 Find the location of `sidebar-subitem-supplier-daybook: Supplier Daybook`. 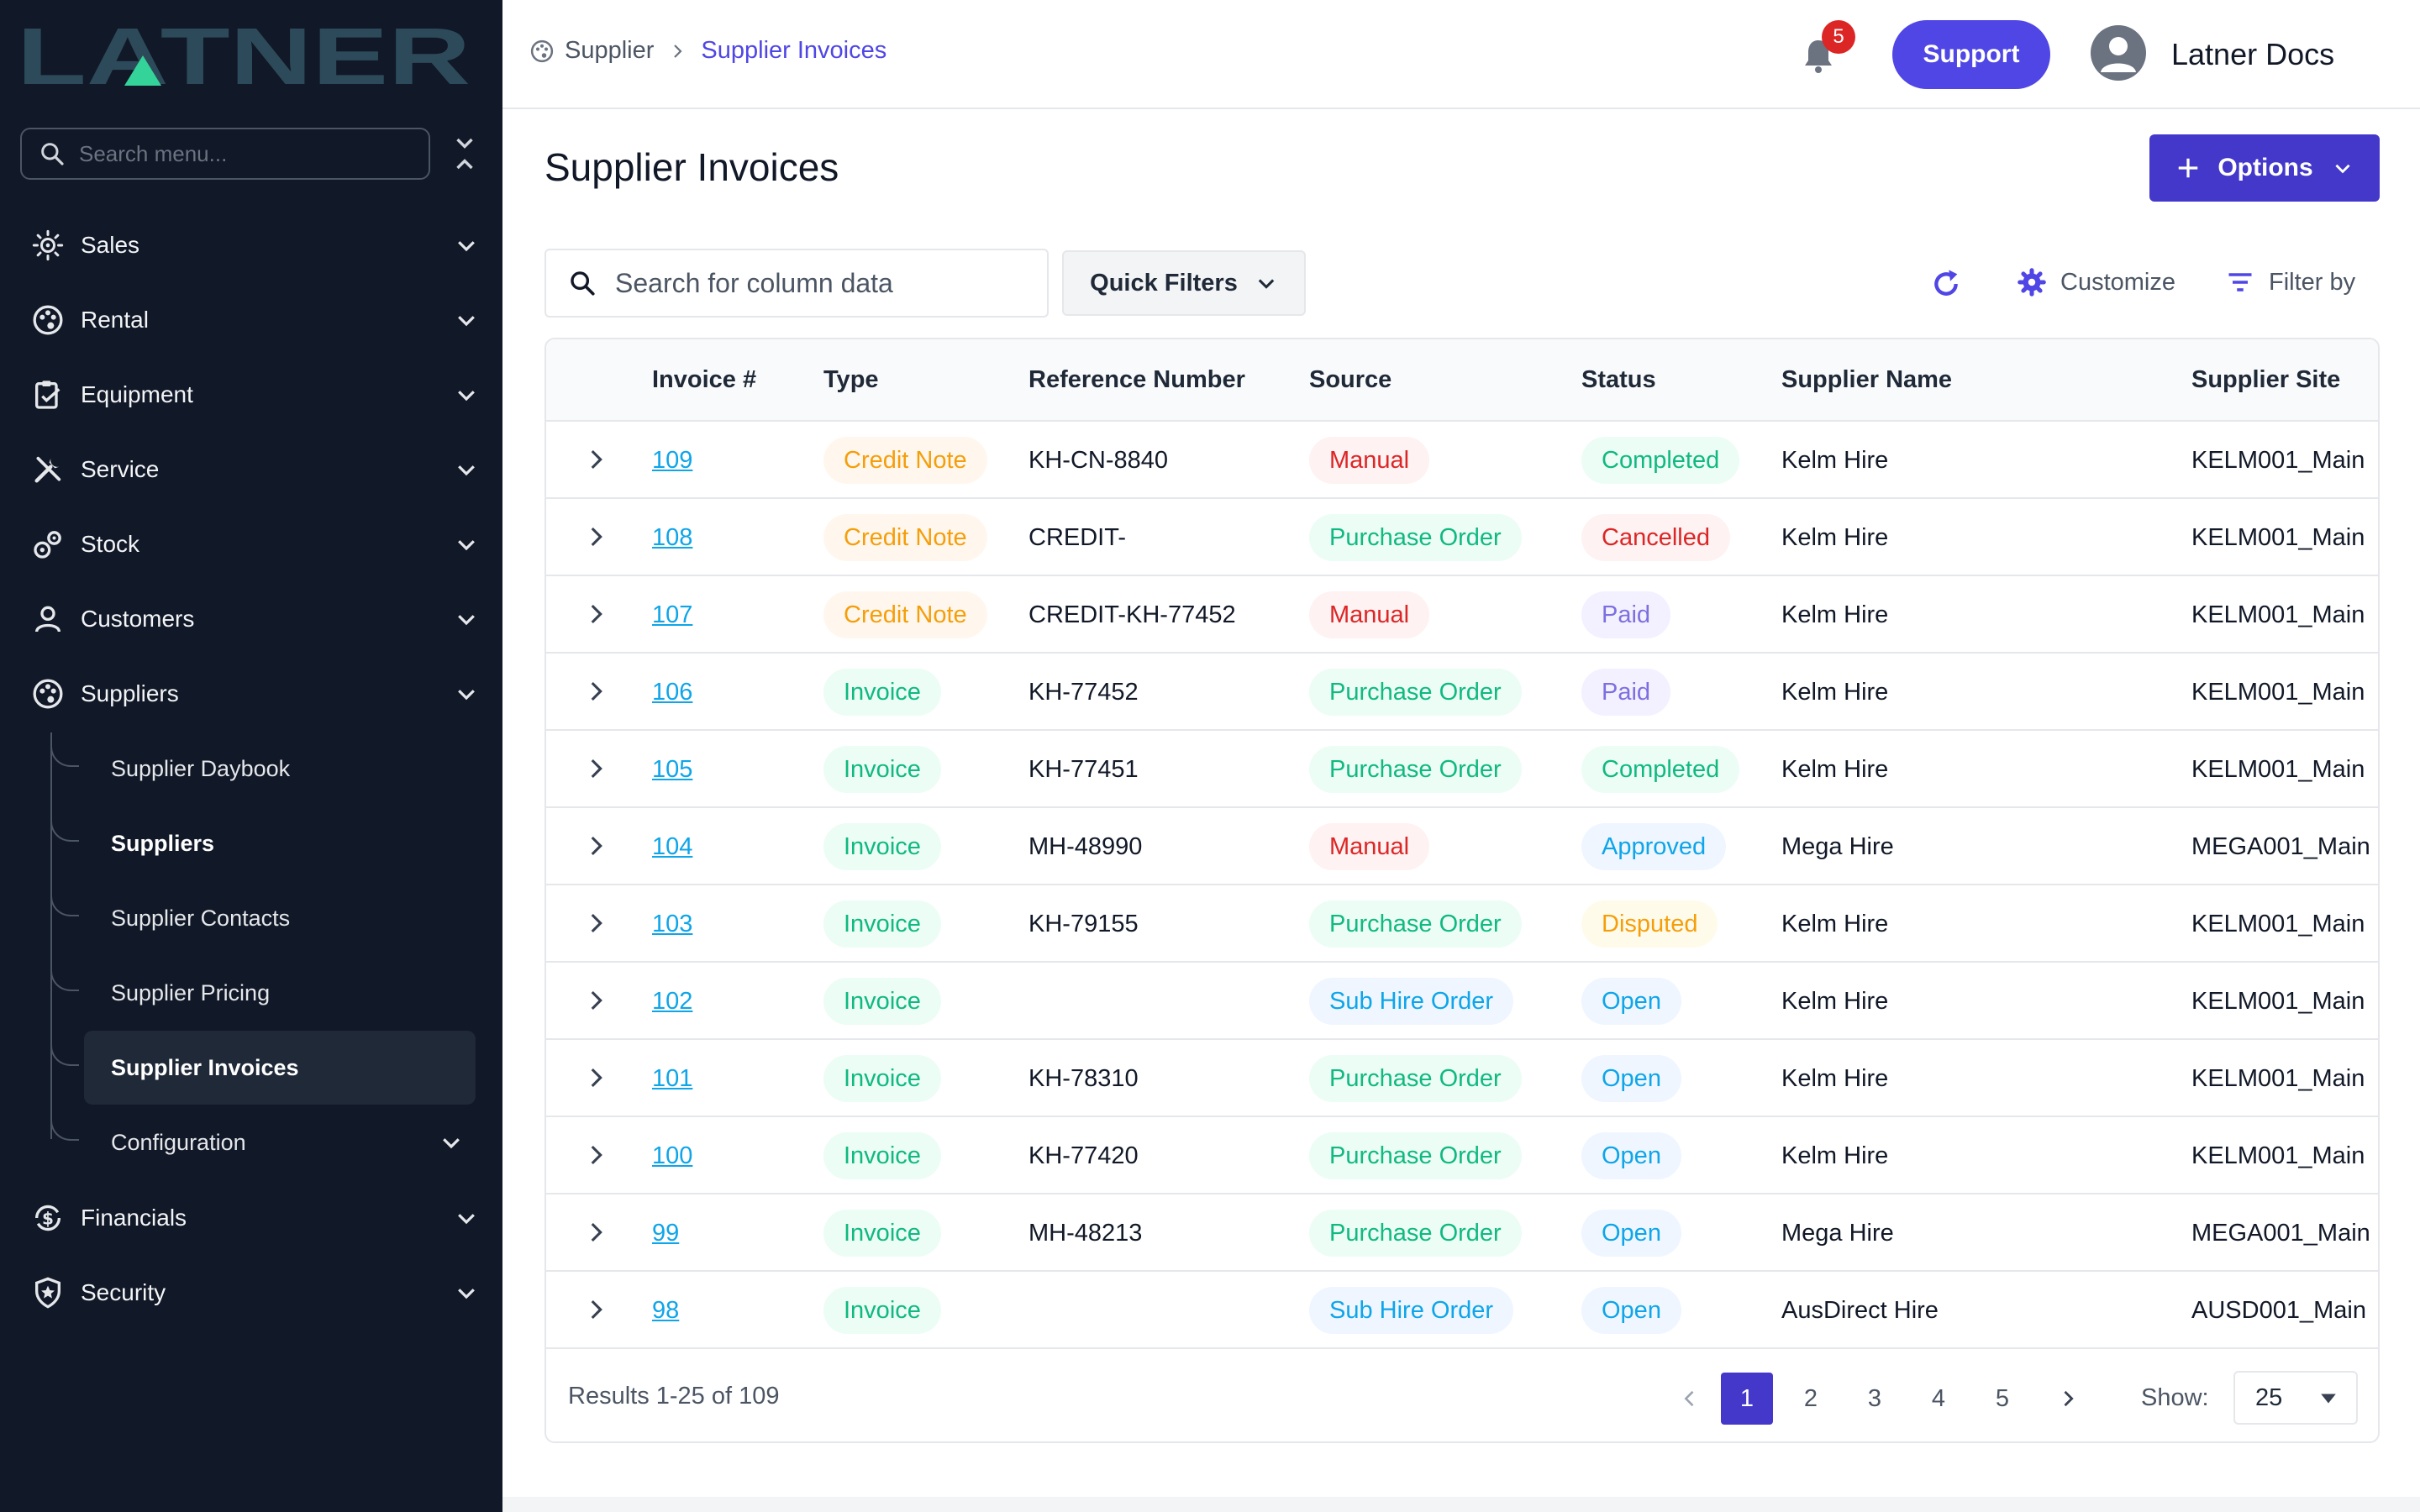

sidebar-subitem-supplier-daybook: Supplier Daybook is located at coordinates (280, 769).